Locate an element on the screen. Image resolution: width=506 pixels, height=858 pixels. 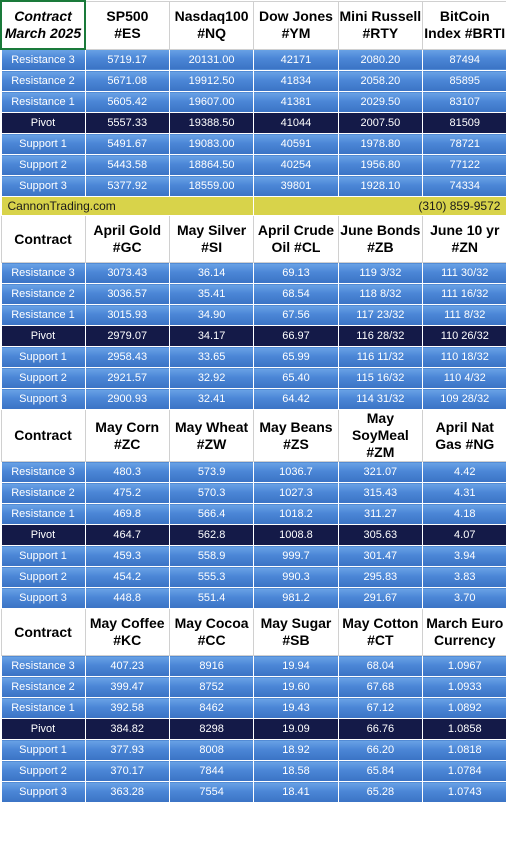
instrument-header: April Gold #GC is located at coordinates (127, 239).